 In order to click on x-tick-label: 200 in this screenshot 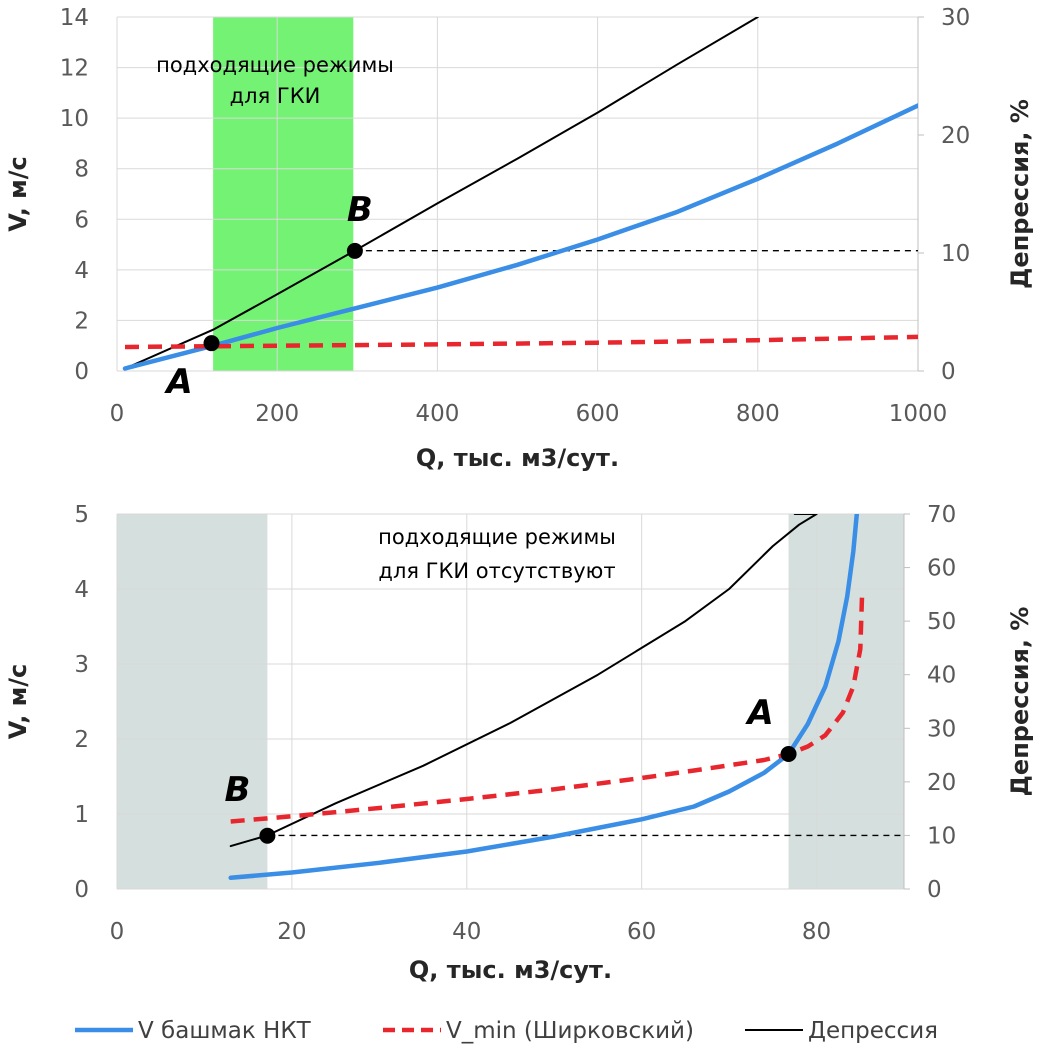, I will do `click(277, 414)`.